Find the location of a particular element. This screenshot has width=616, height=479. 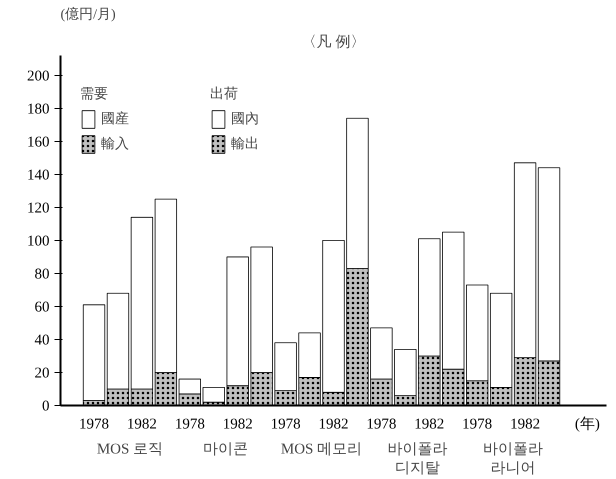

annotation: 出荷 is located at coordinates (224, 94).